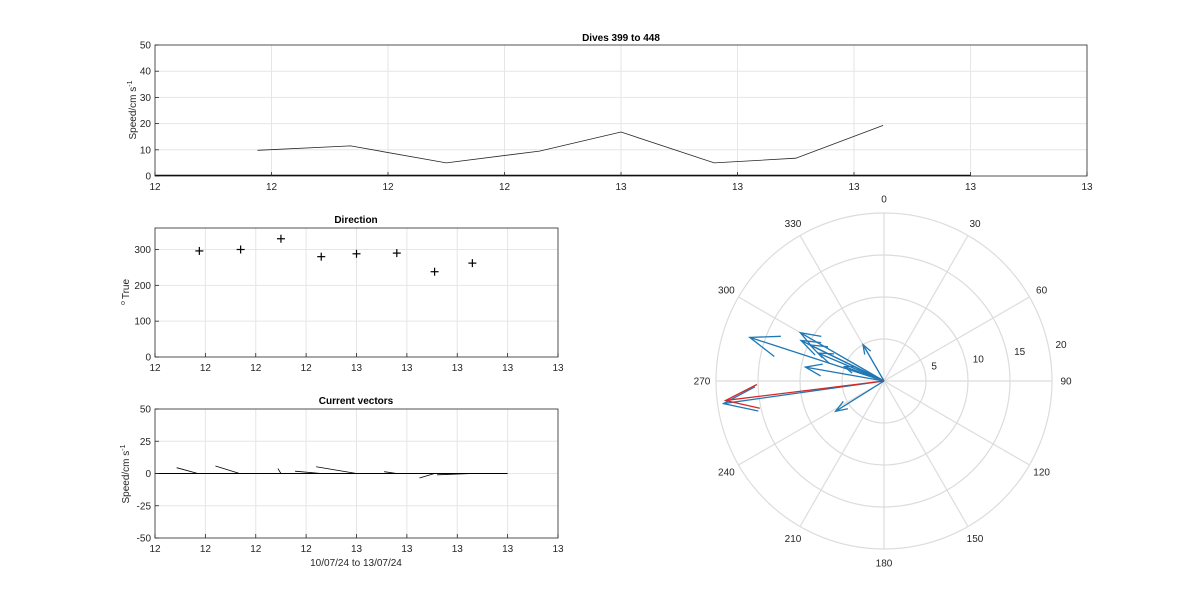 Image resolution: width=1200 pixels, height=605 pixels. What do you see at coordinates (349, 309) in the screenshot?
I see `direction-ticks: 12 12 12 12 13 13 13 13 13 0 100 200 300` at bounding box center [349, 309].